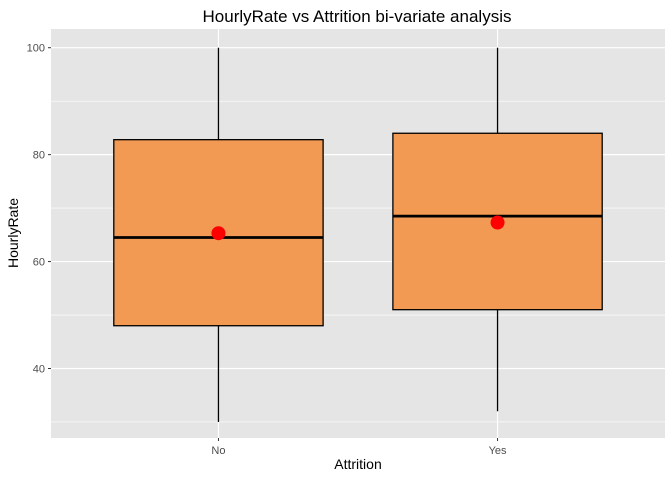  I want to click on y-axis-title: HourlyRate, so click(13, 233).